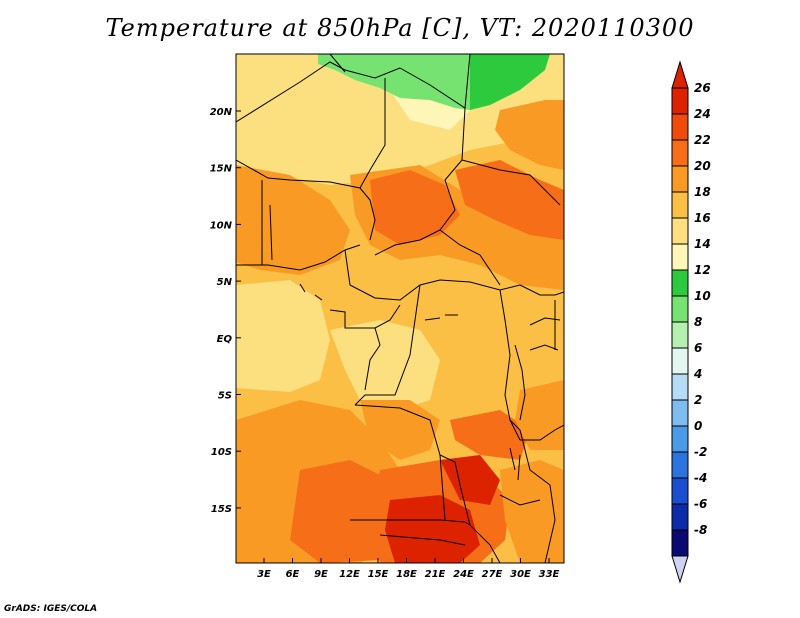 The image size is (800, 618). Describe the element at coordinates (680, 569) in the screenshot. I see `colorbar-bottom-arrow` at that location.